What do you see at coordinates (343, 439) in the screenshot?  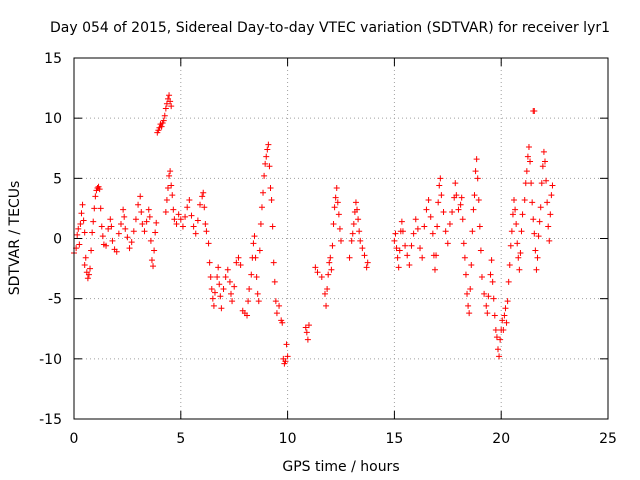 I see `x-tick-labels: 0 5 10 15 20 25` at bounding box center [343, 439].